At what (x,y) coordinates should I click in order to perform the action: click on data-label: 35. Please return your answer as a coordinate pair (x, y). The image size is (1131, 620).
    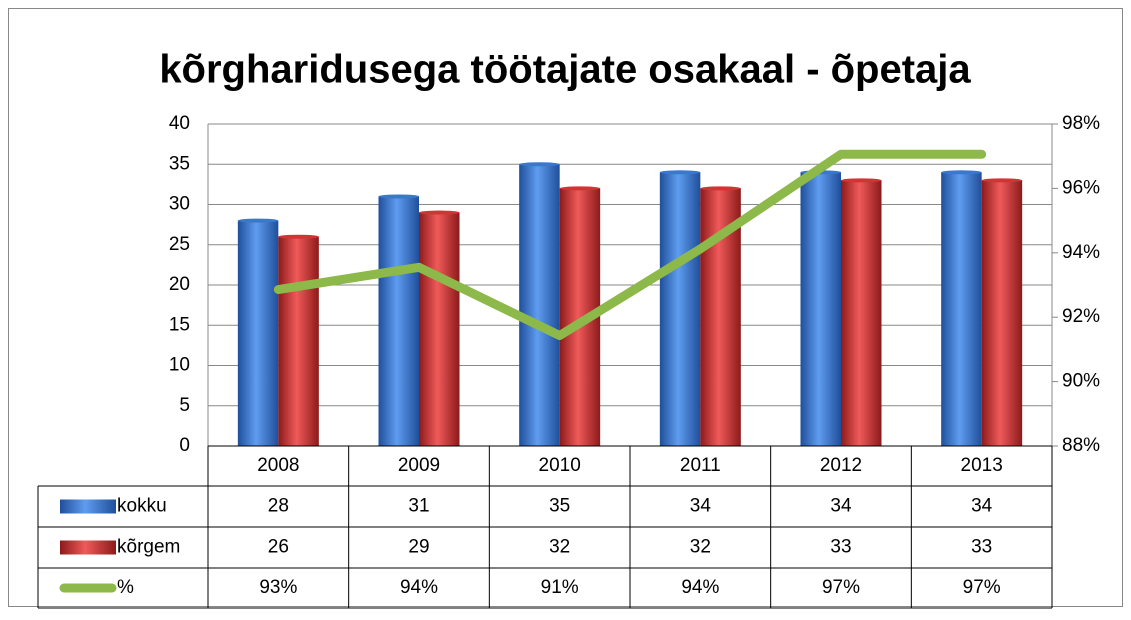
    Looking at the image, I should click on (559, 506).